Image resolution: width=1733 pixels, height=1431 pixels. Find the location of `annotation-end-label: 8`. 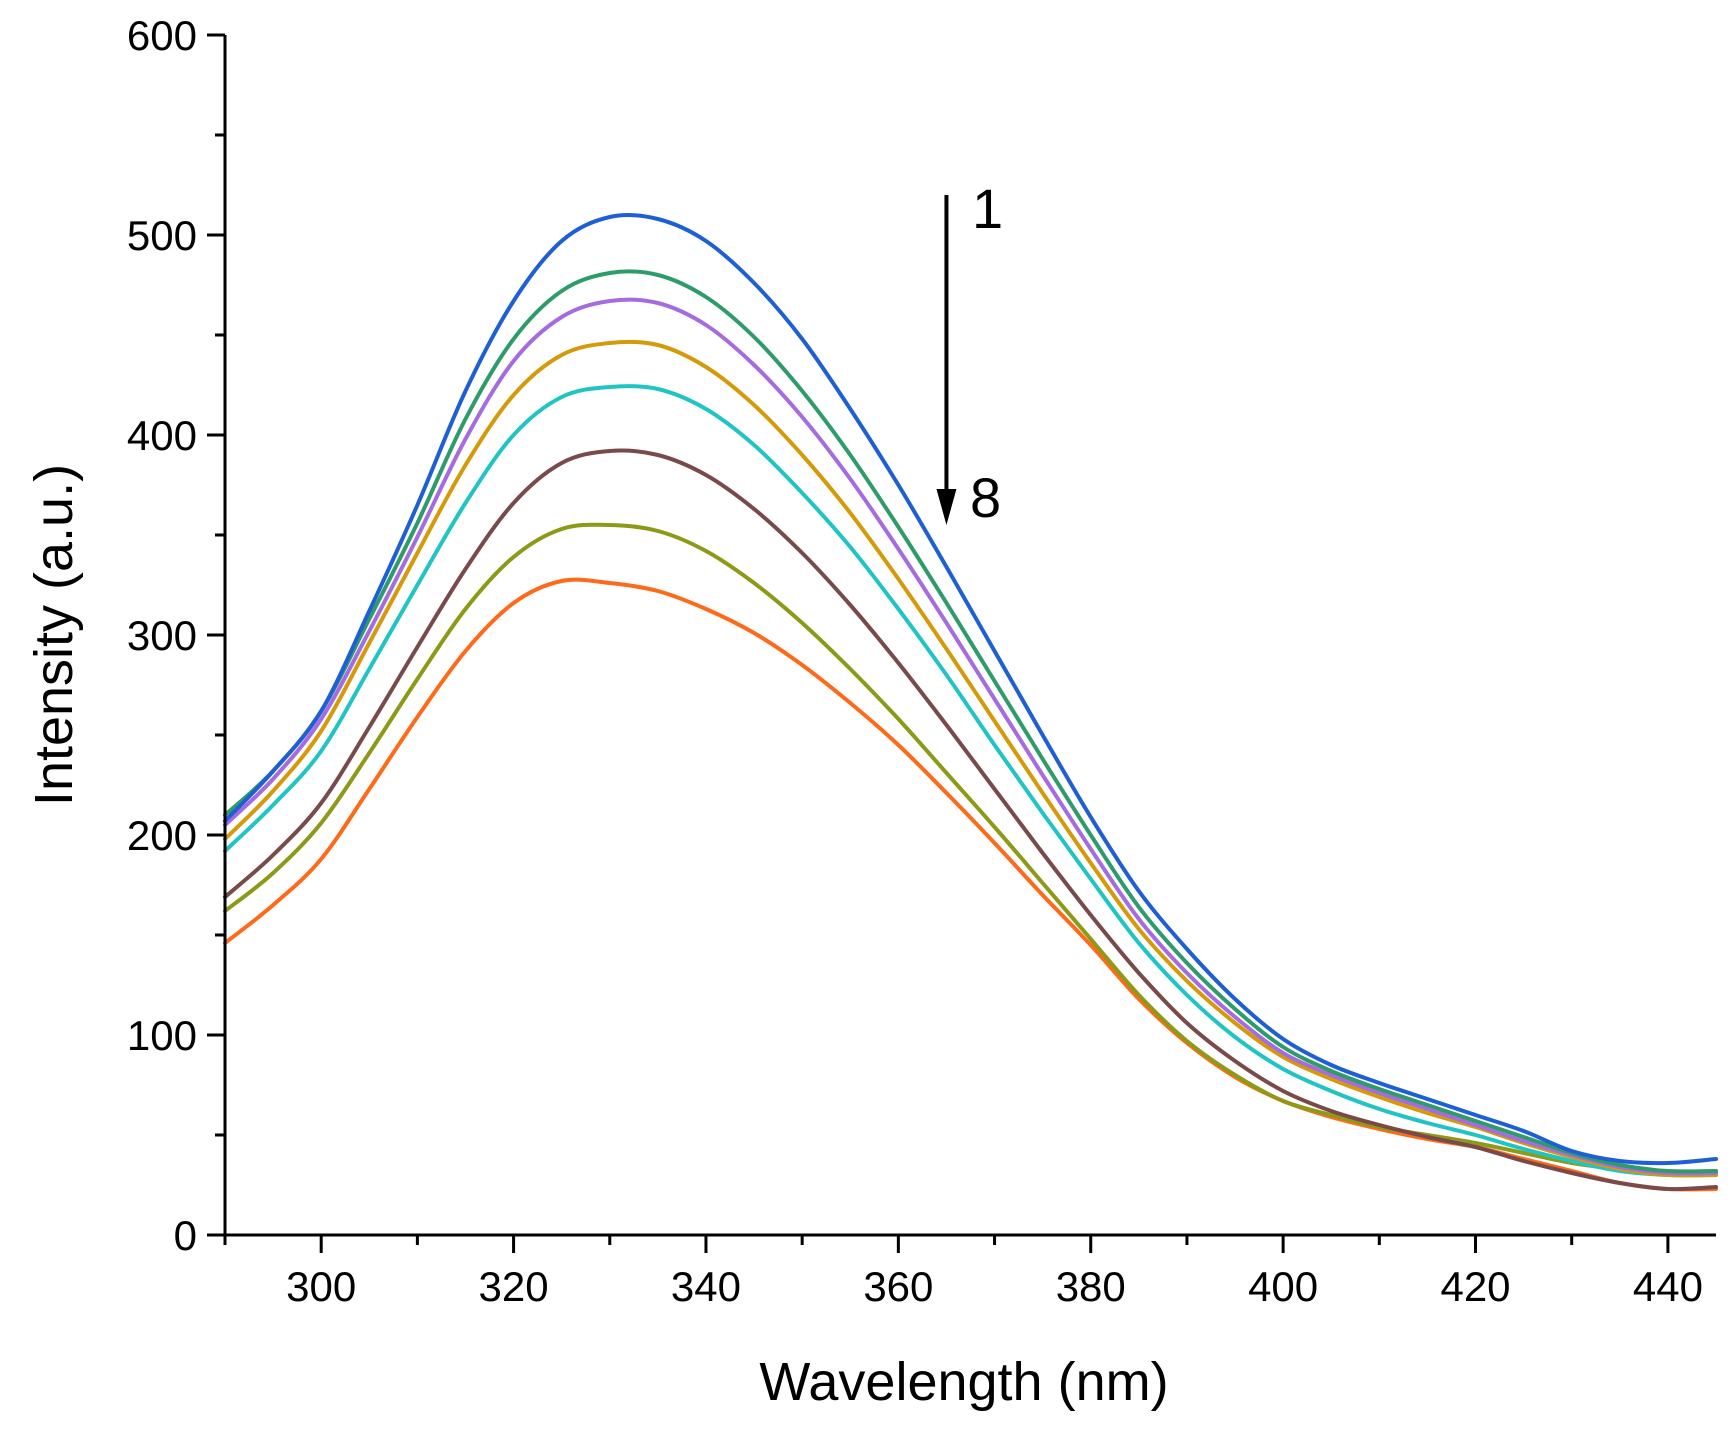

annotation-end-label: 8 is located at coordinates (985, 497).